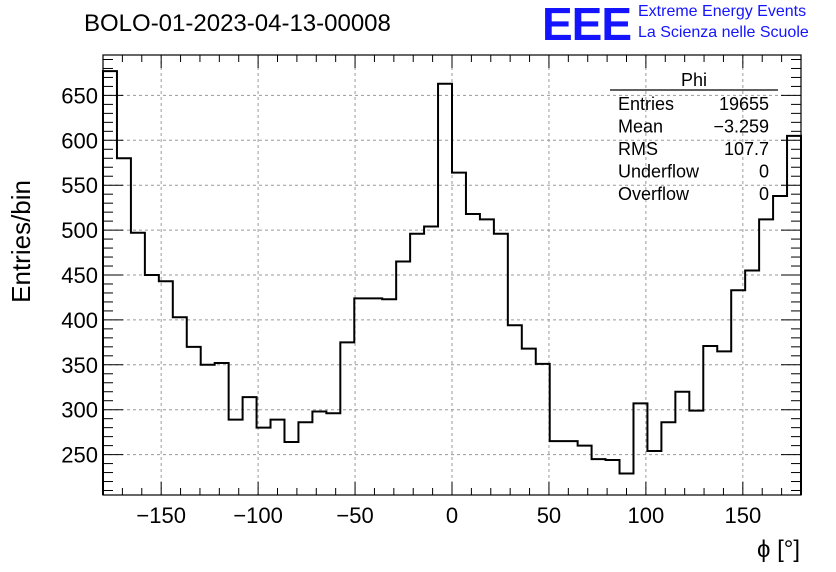  What do you see at coordinates (741, 127) in the screenshot?
I see `stats-row-value: −3.259` at bounding box center [741, 127].